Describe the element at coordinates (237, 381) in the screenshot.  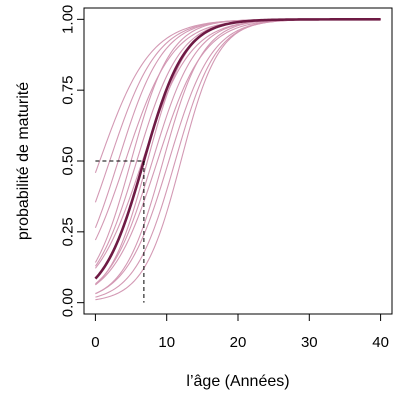
I see `x-axis-label: l’âge (Années)` at that location.